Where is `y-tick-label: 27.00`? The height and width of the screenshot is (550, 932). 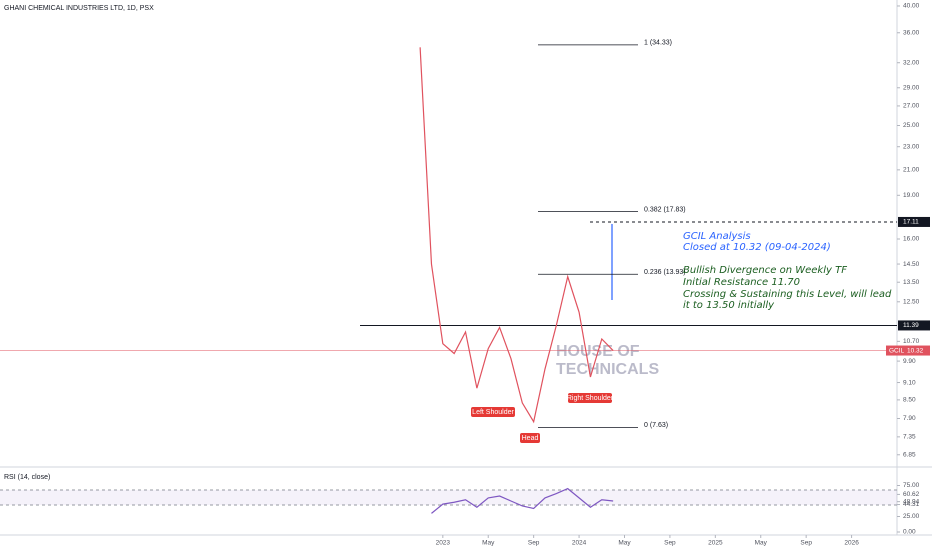 y-tick-label: 27.00 is located at coordinates (911, 106).